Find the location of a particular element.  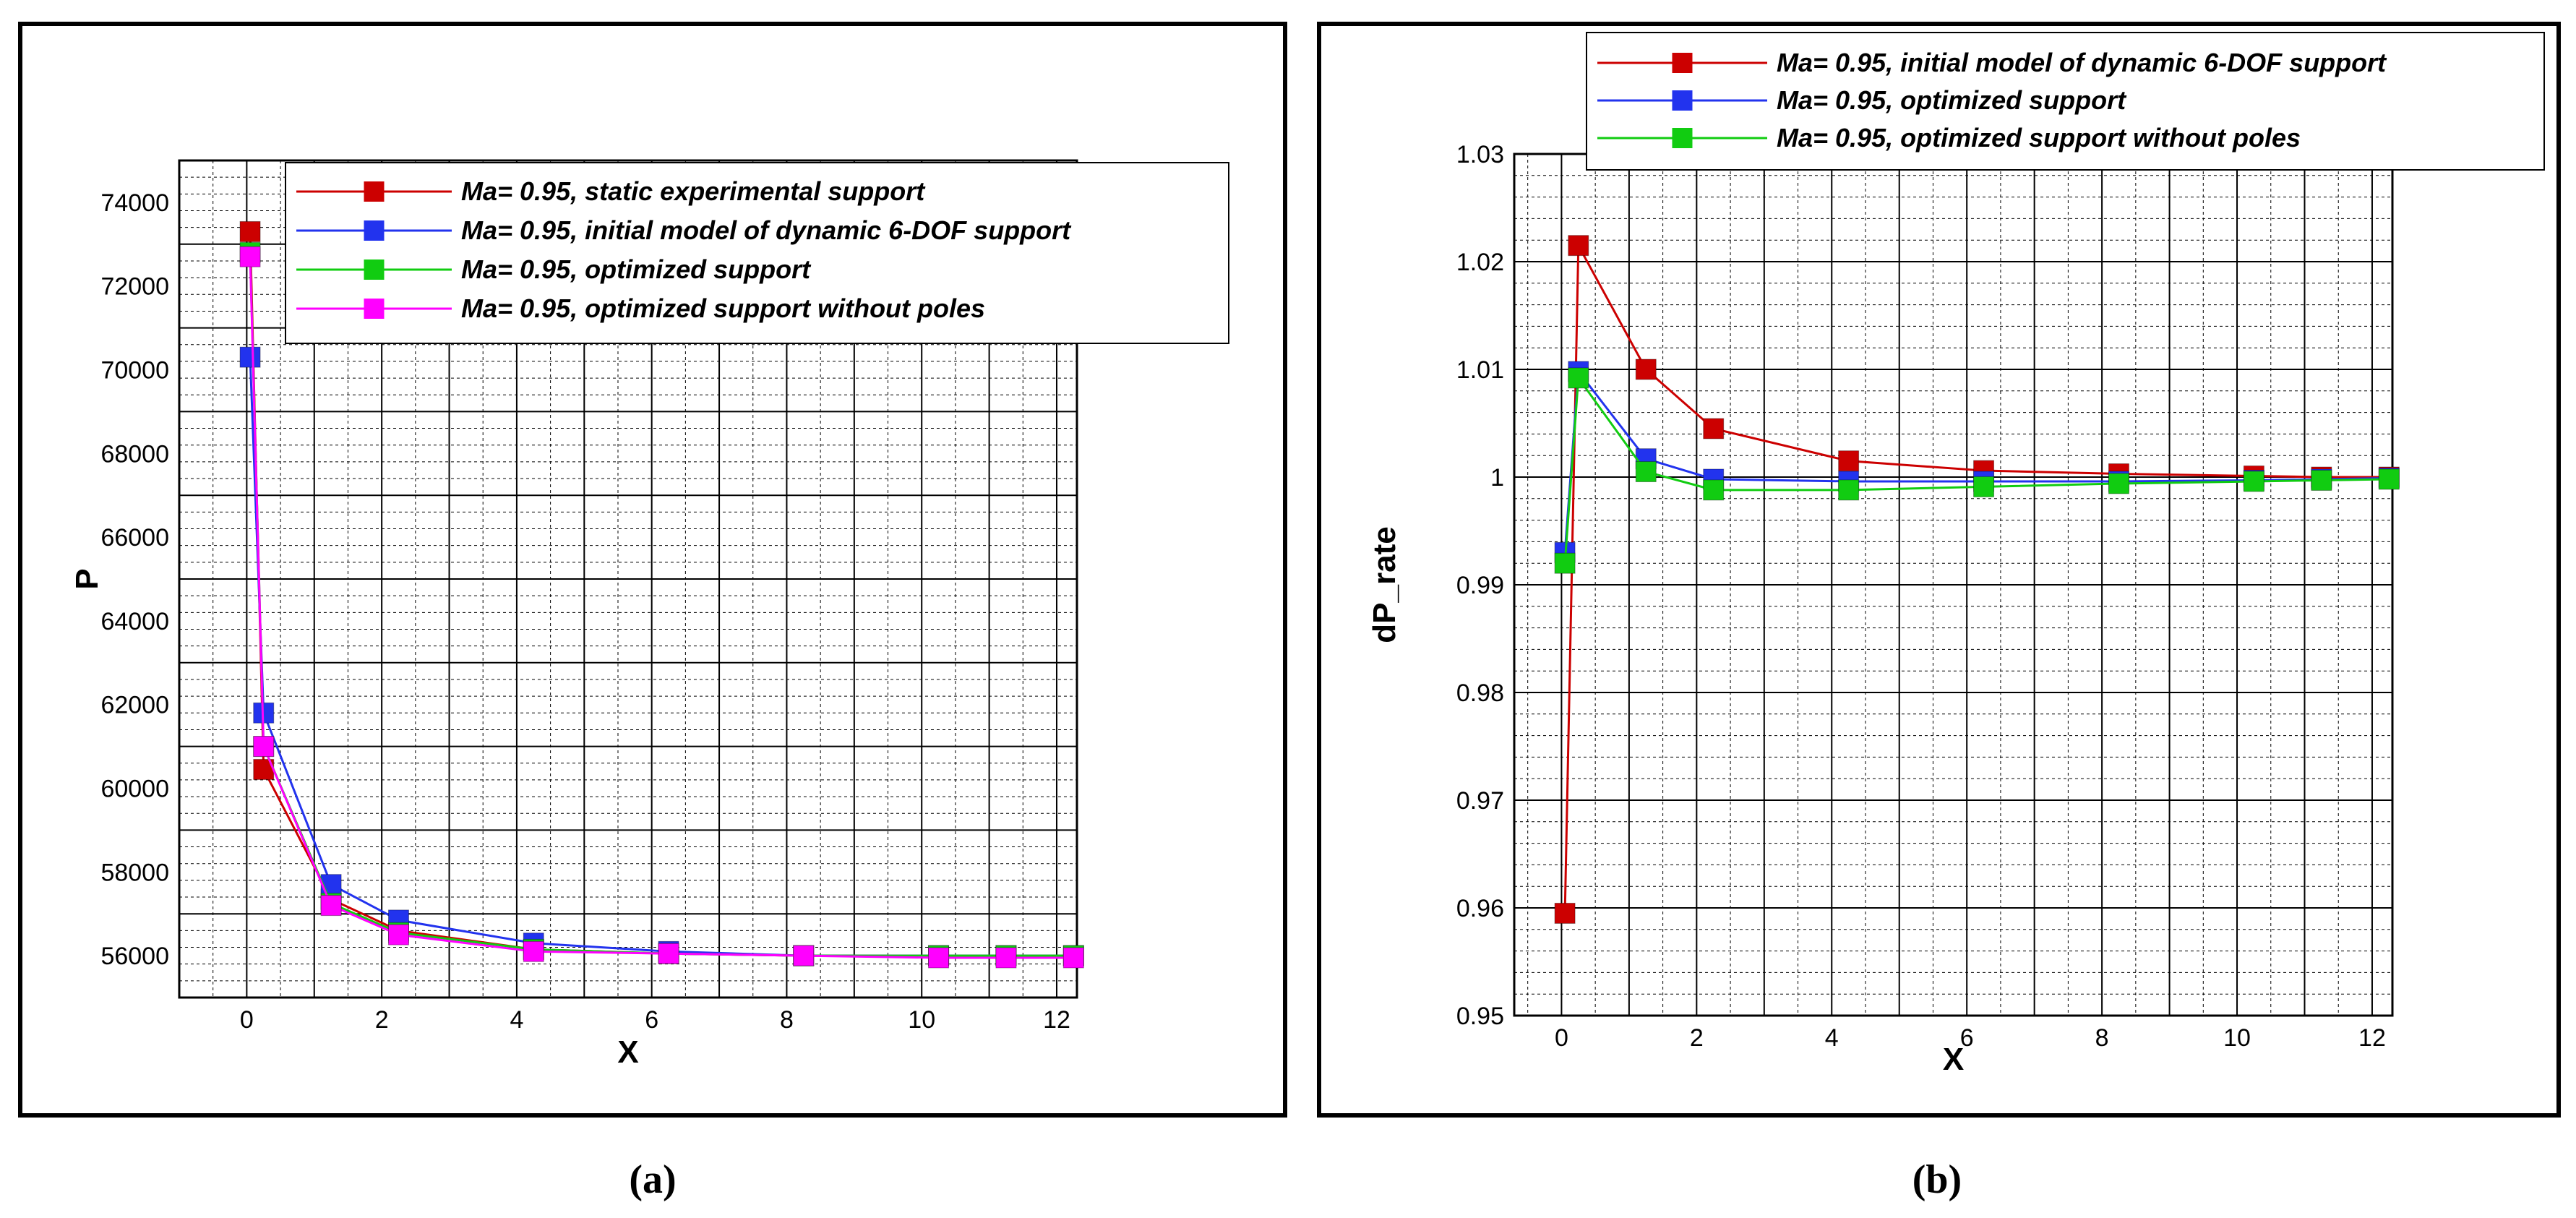

y-tick-label: 62000 is located at coordinates (134, 705).